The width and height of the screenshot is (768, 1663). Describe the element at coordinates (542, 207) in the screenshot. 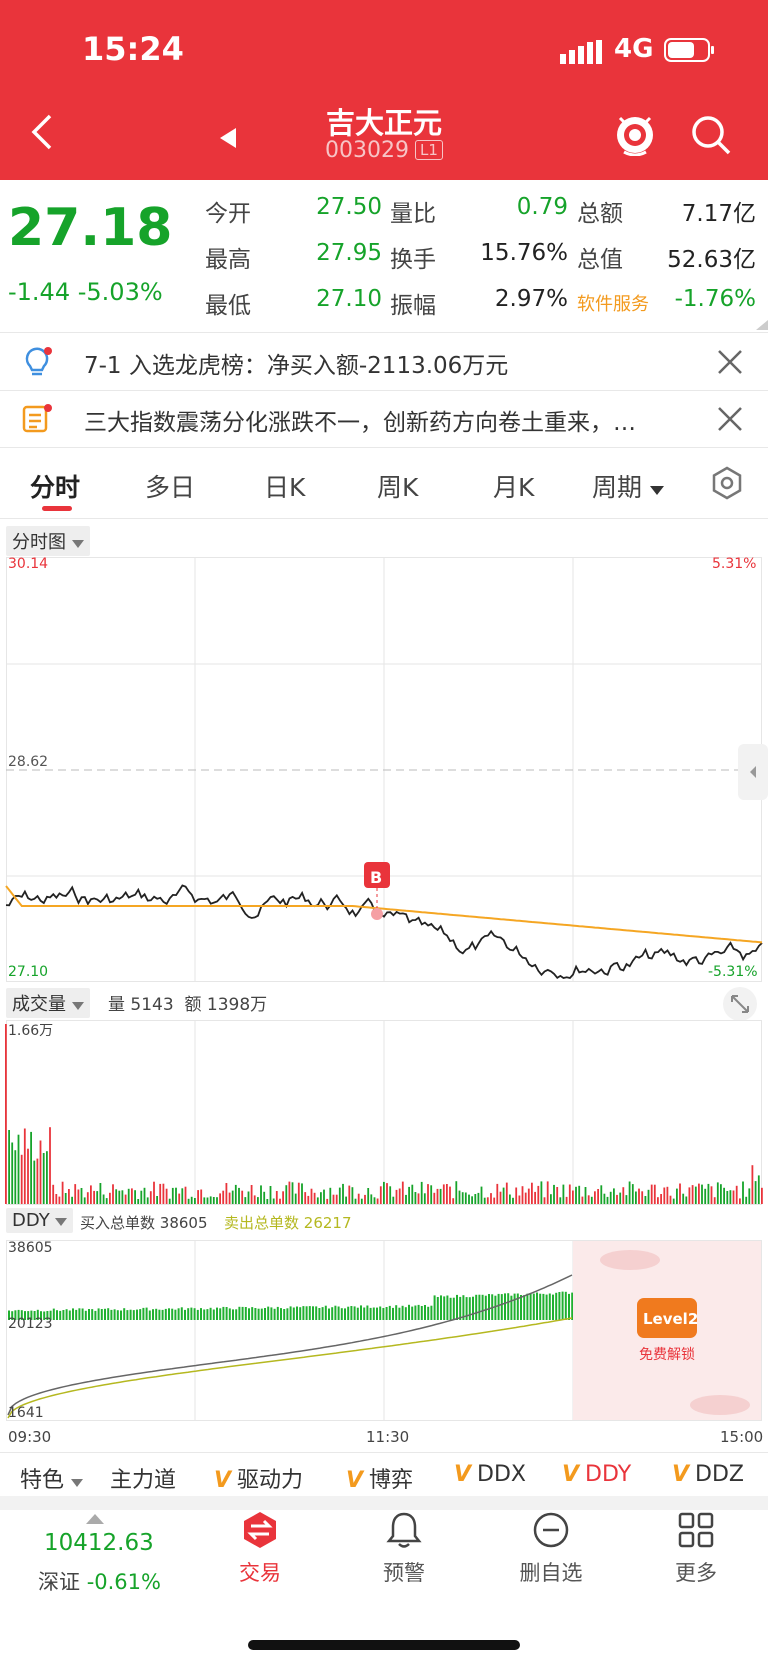

I see `quote-value: 0.79` at that location.